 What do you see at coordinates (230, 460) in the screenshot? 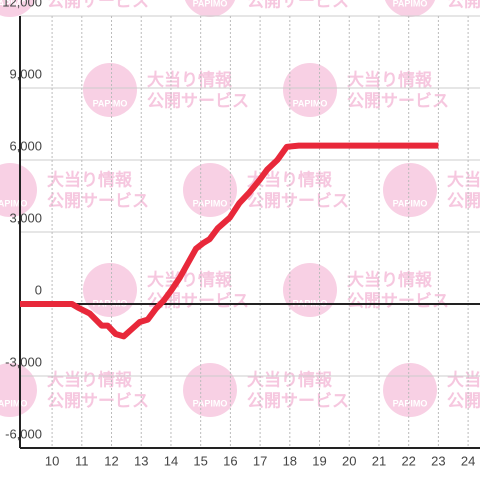
I see `x-tick-label: 16` at bounding box center [230, 460].